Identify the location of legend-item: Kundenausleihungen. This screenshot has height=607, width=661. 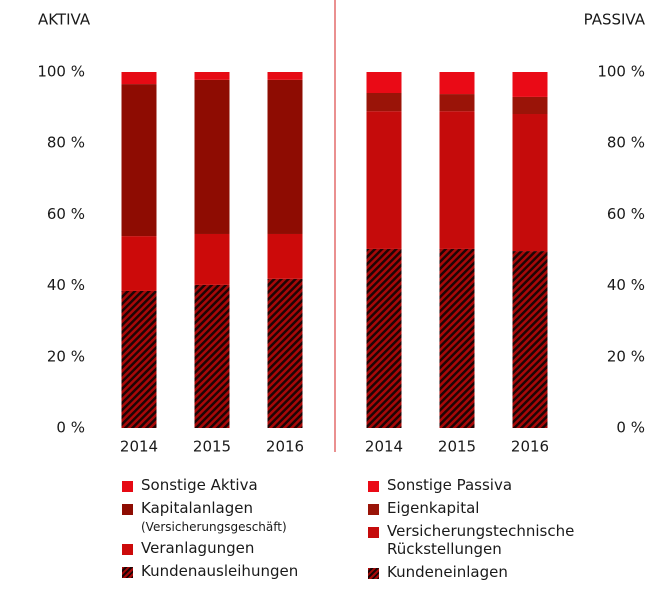
(210, 571).